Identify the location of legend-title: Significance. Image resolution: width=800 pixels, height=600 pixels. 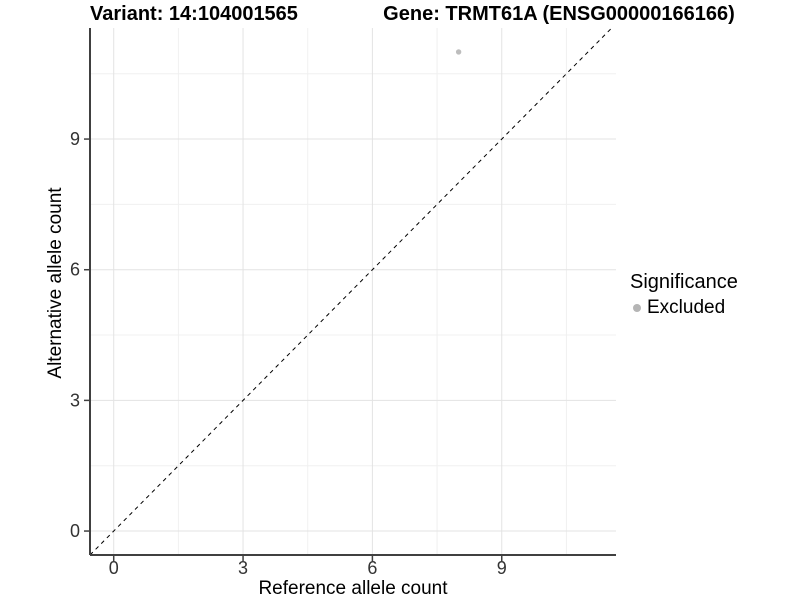
(684, 282).